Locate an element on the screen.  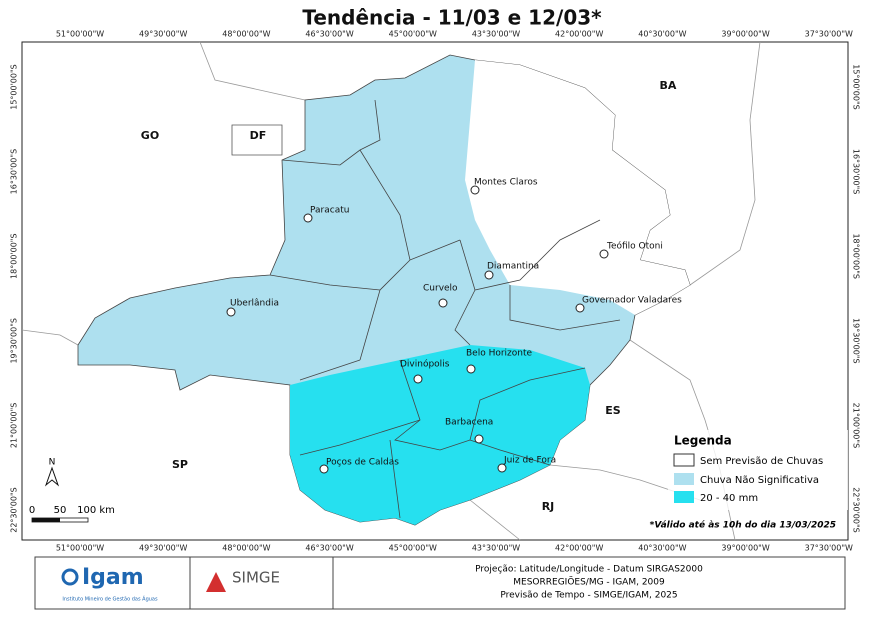
footer-line: Previsão de Tempo - SIMGE/IGAM, 2025 is located at coordinates (588, 596).